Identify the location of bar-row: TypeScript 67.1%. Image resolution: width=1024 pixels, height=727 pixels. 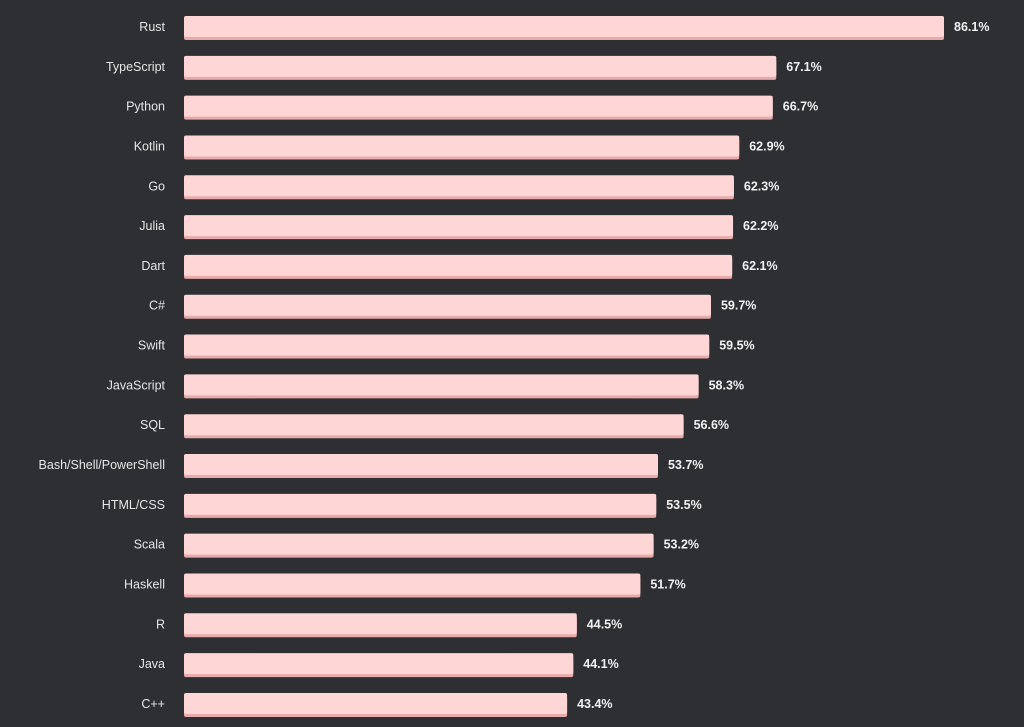
(464, 67).